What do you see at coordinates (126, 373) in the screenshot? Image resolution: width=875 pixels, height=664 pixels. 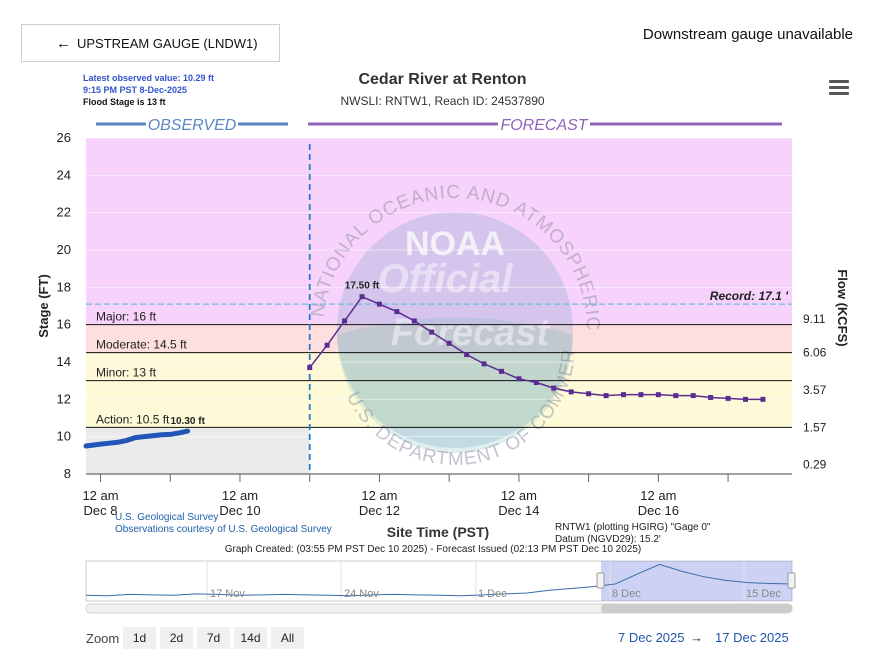 I see `threshold-label-minor: Minor: 13 ft` at bounding box center [126, 373].